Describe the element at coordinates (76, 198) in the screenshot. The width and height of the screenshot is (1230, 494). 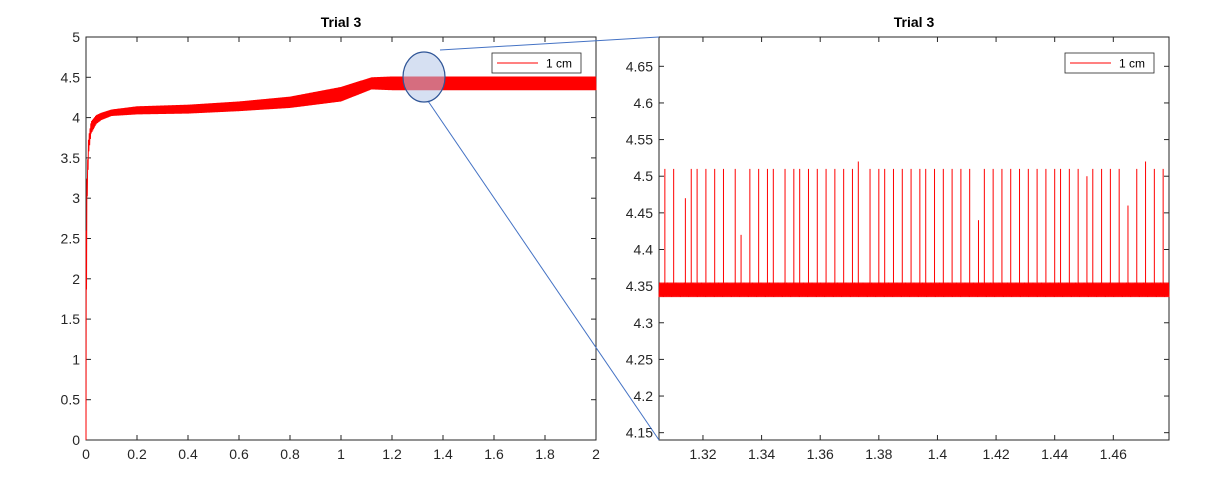
I see `y-tick-label-left: 3` at that location.